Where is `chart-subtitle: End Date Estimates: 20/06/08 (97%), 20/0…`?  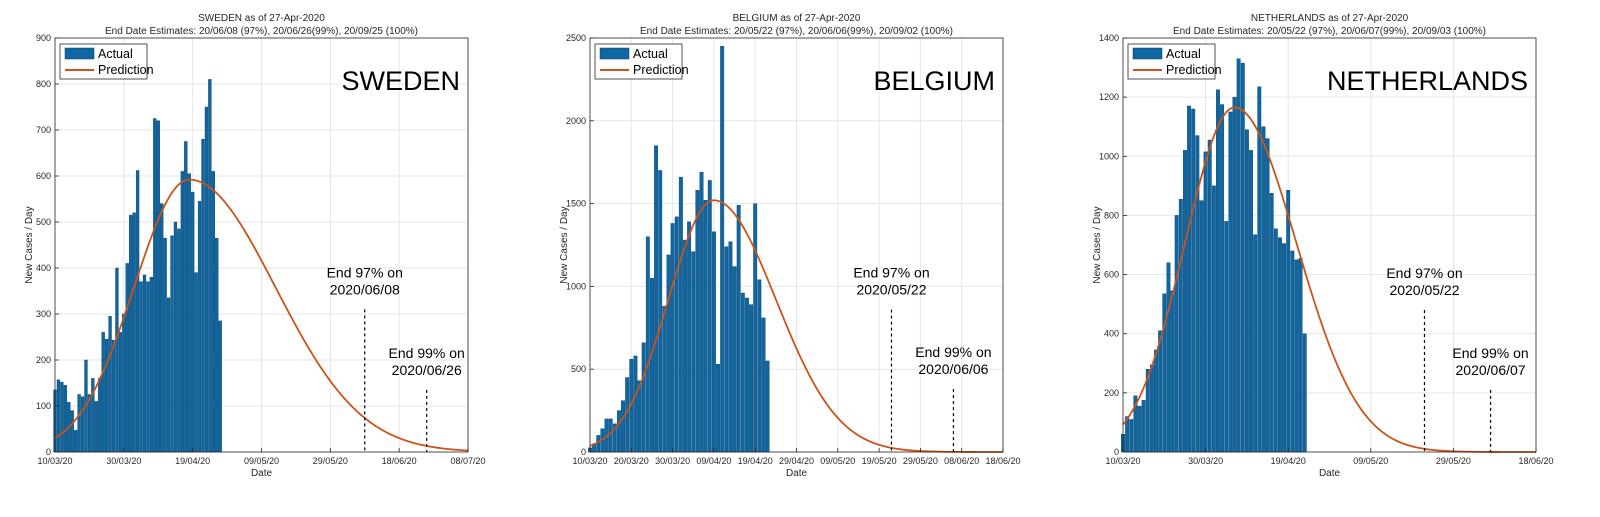
chart-subtitle: End Date Estimates: 20/06/08 (97%), 20/0… is located at coordinates (261, 31).